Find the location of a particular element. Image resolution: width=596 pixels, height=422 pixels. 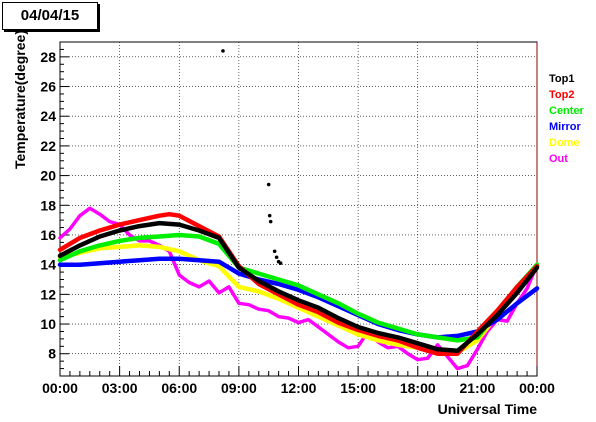

y-tick-label: 24 is located at coordinates (48, 116).